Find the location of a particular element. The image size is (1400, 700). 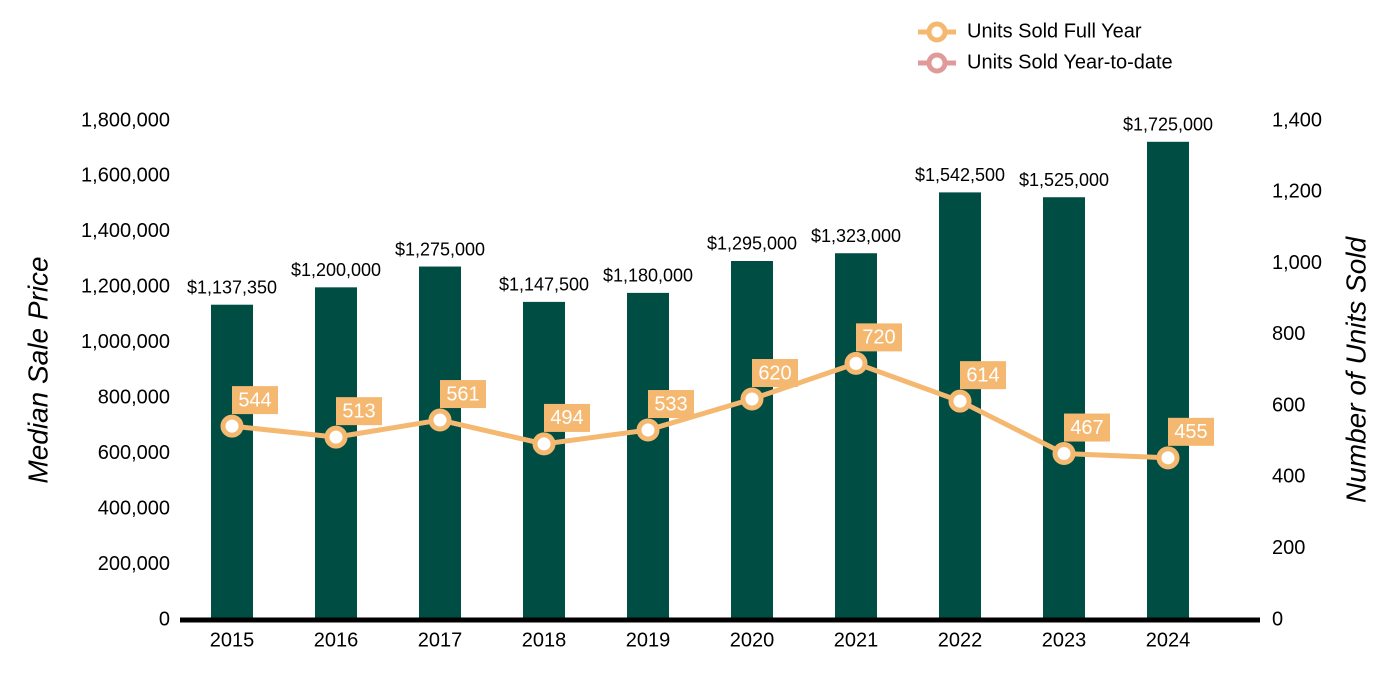

y2-tick-label: 1,200 is located at coordinates (1297, 192).